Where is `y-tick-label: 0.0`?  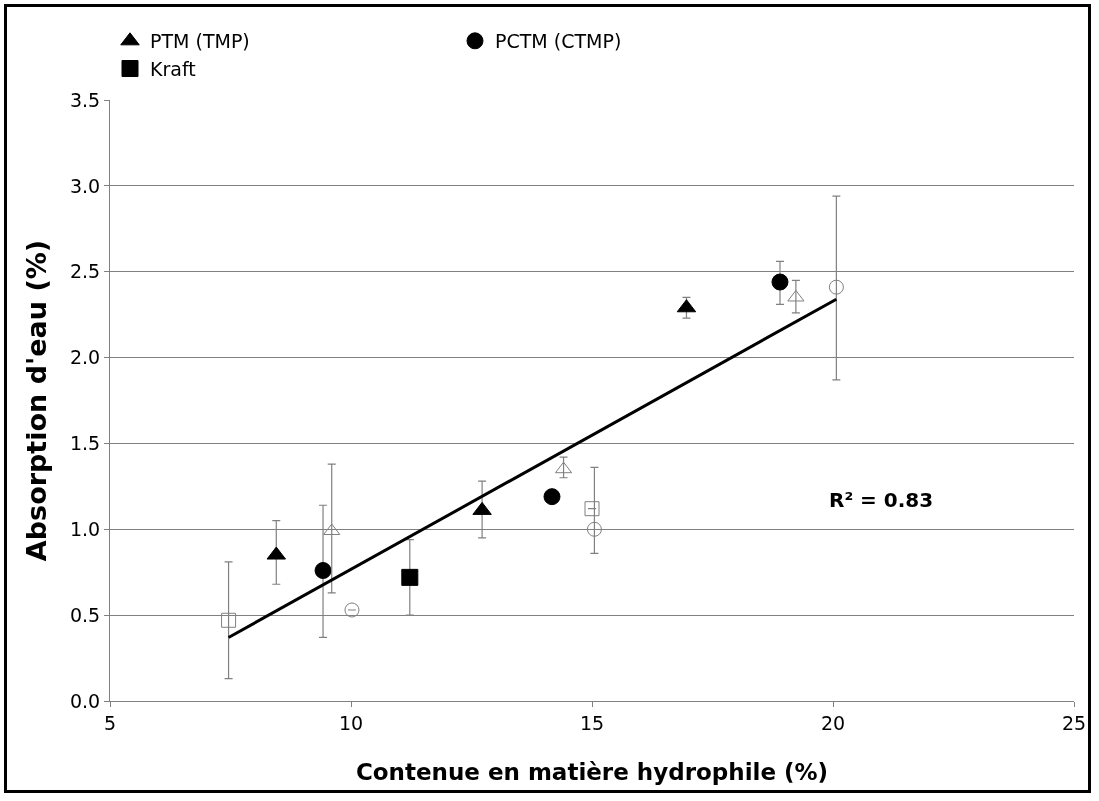 y-tick-label: 0.0 is located at coordinates (85, 700).